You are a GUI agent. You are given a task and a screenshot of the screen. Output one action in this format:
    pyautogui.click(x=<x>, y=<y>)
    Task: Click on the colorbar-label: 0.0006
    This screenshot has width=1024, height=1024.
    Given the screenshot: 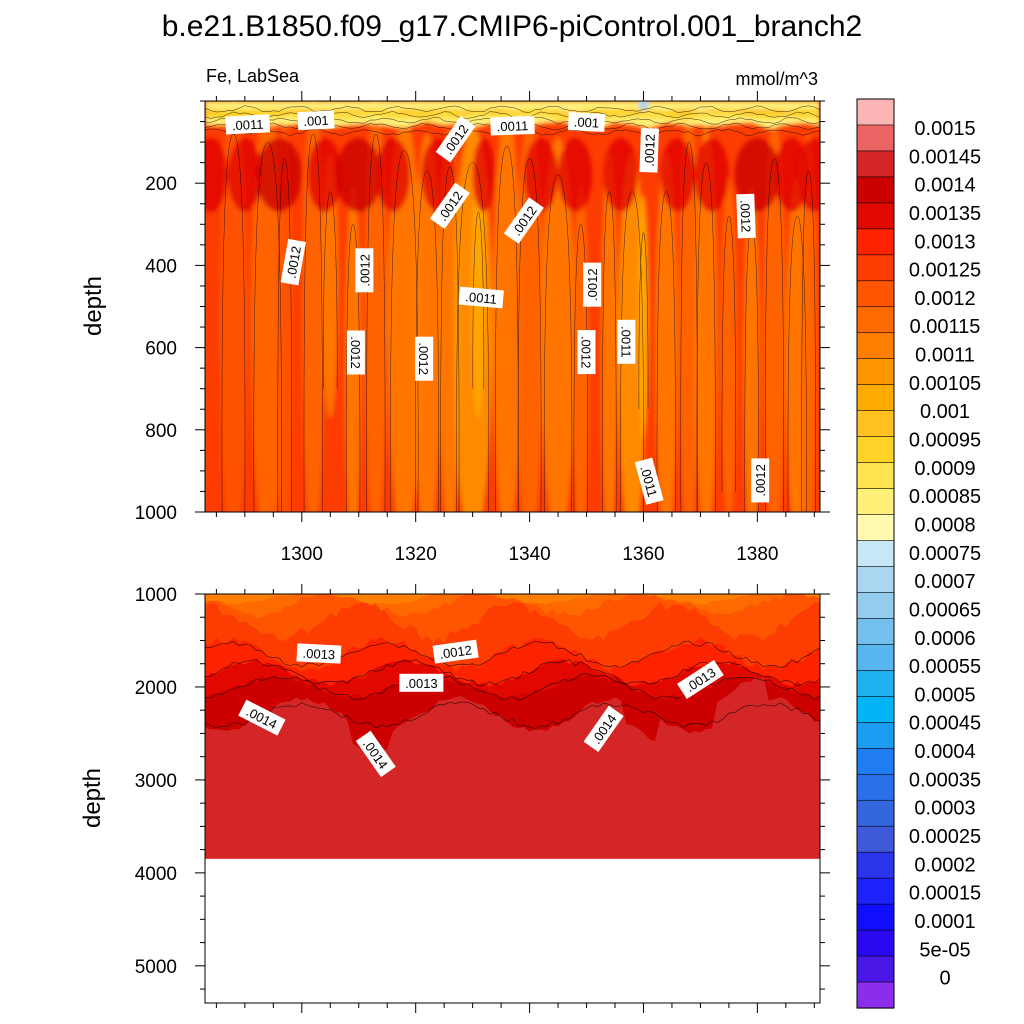 What is the action you would take?
    pyautogui.click(x=944, y=639)
    